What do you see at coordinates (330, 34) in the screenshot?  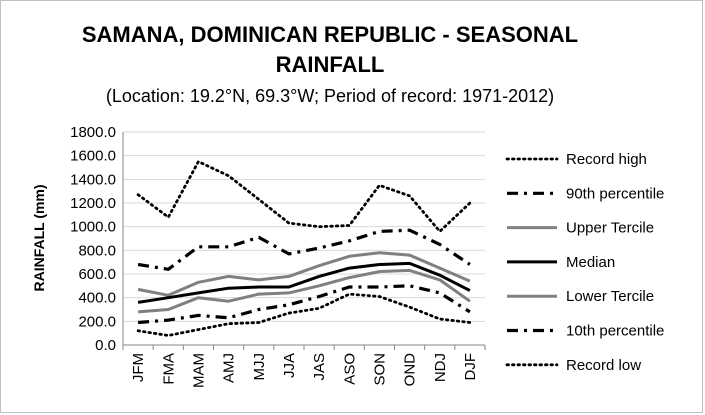 I see `chart-title-line-1: SAMANA, DOMINICAN REPUBLIC - SEASONAL` at bounding box center [330, 34].